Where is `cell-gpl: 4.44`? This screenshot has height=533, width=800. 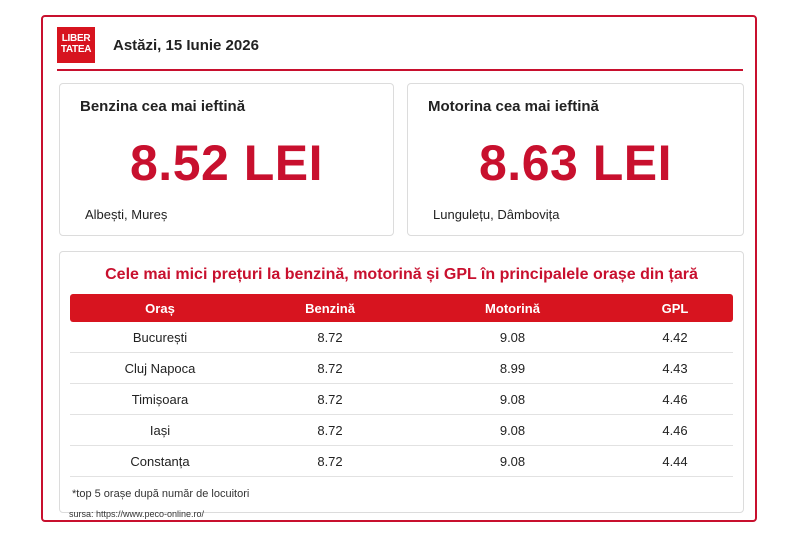
cell-gpl: 4.44 is located at coordinates (675, 461).